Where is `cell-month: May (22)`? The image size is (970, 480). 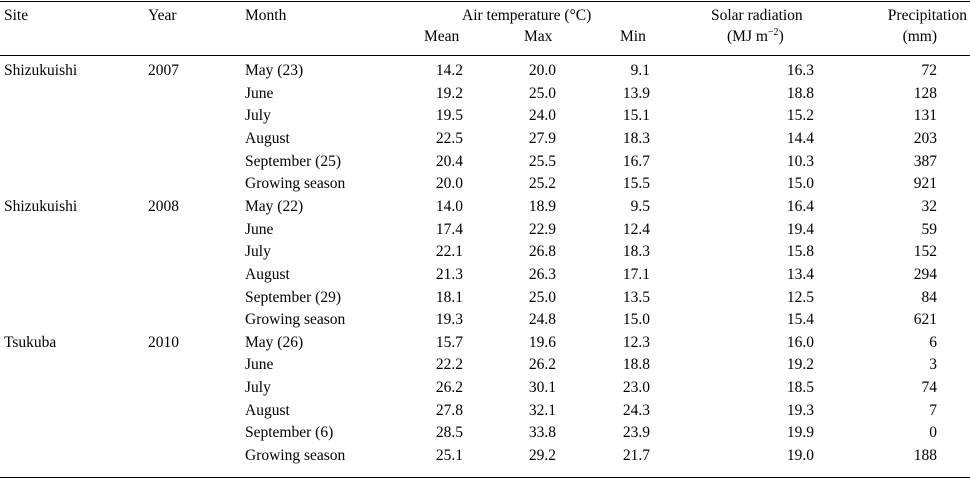
cell-month: May (22) is located at coordinates (274, 206).